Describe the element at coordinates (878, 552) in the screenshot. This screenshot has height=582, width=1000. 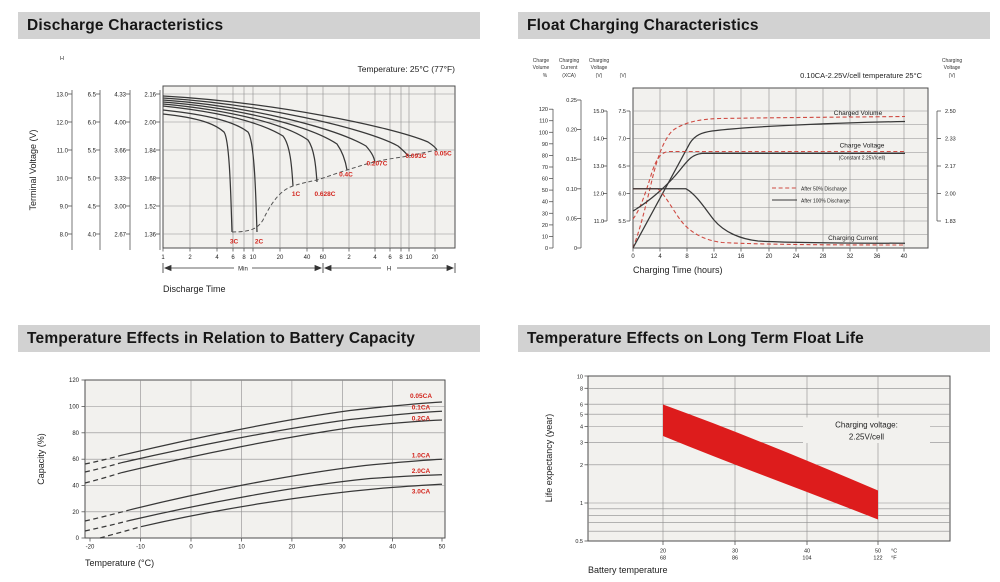
I see `tick-label-celsius: 50` at that location.